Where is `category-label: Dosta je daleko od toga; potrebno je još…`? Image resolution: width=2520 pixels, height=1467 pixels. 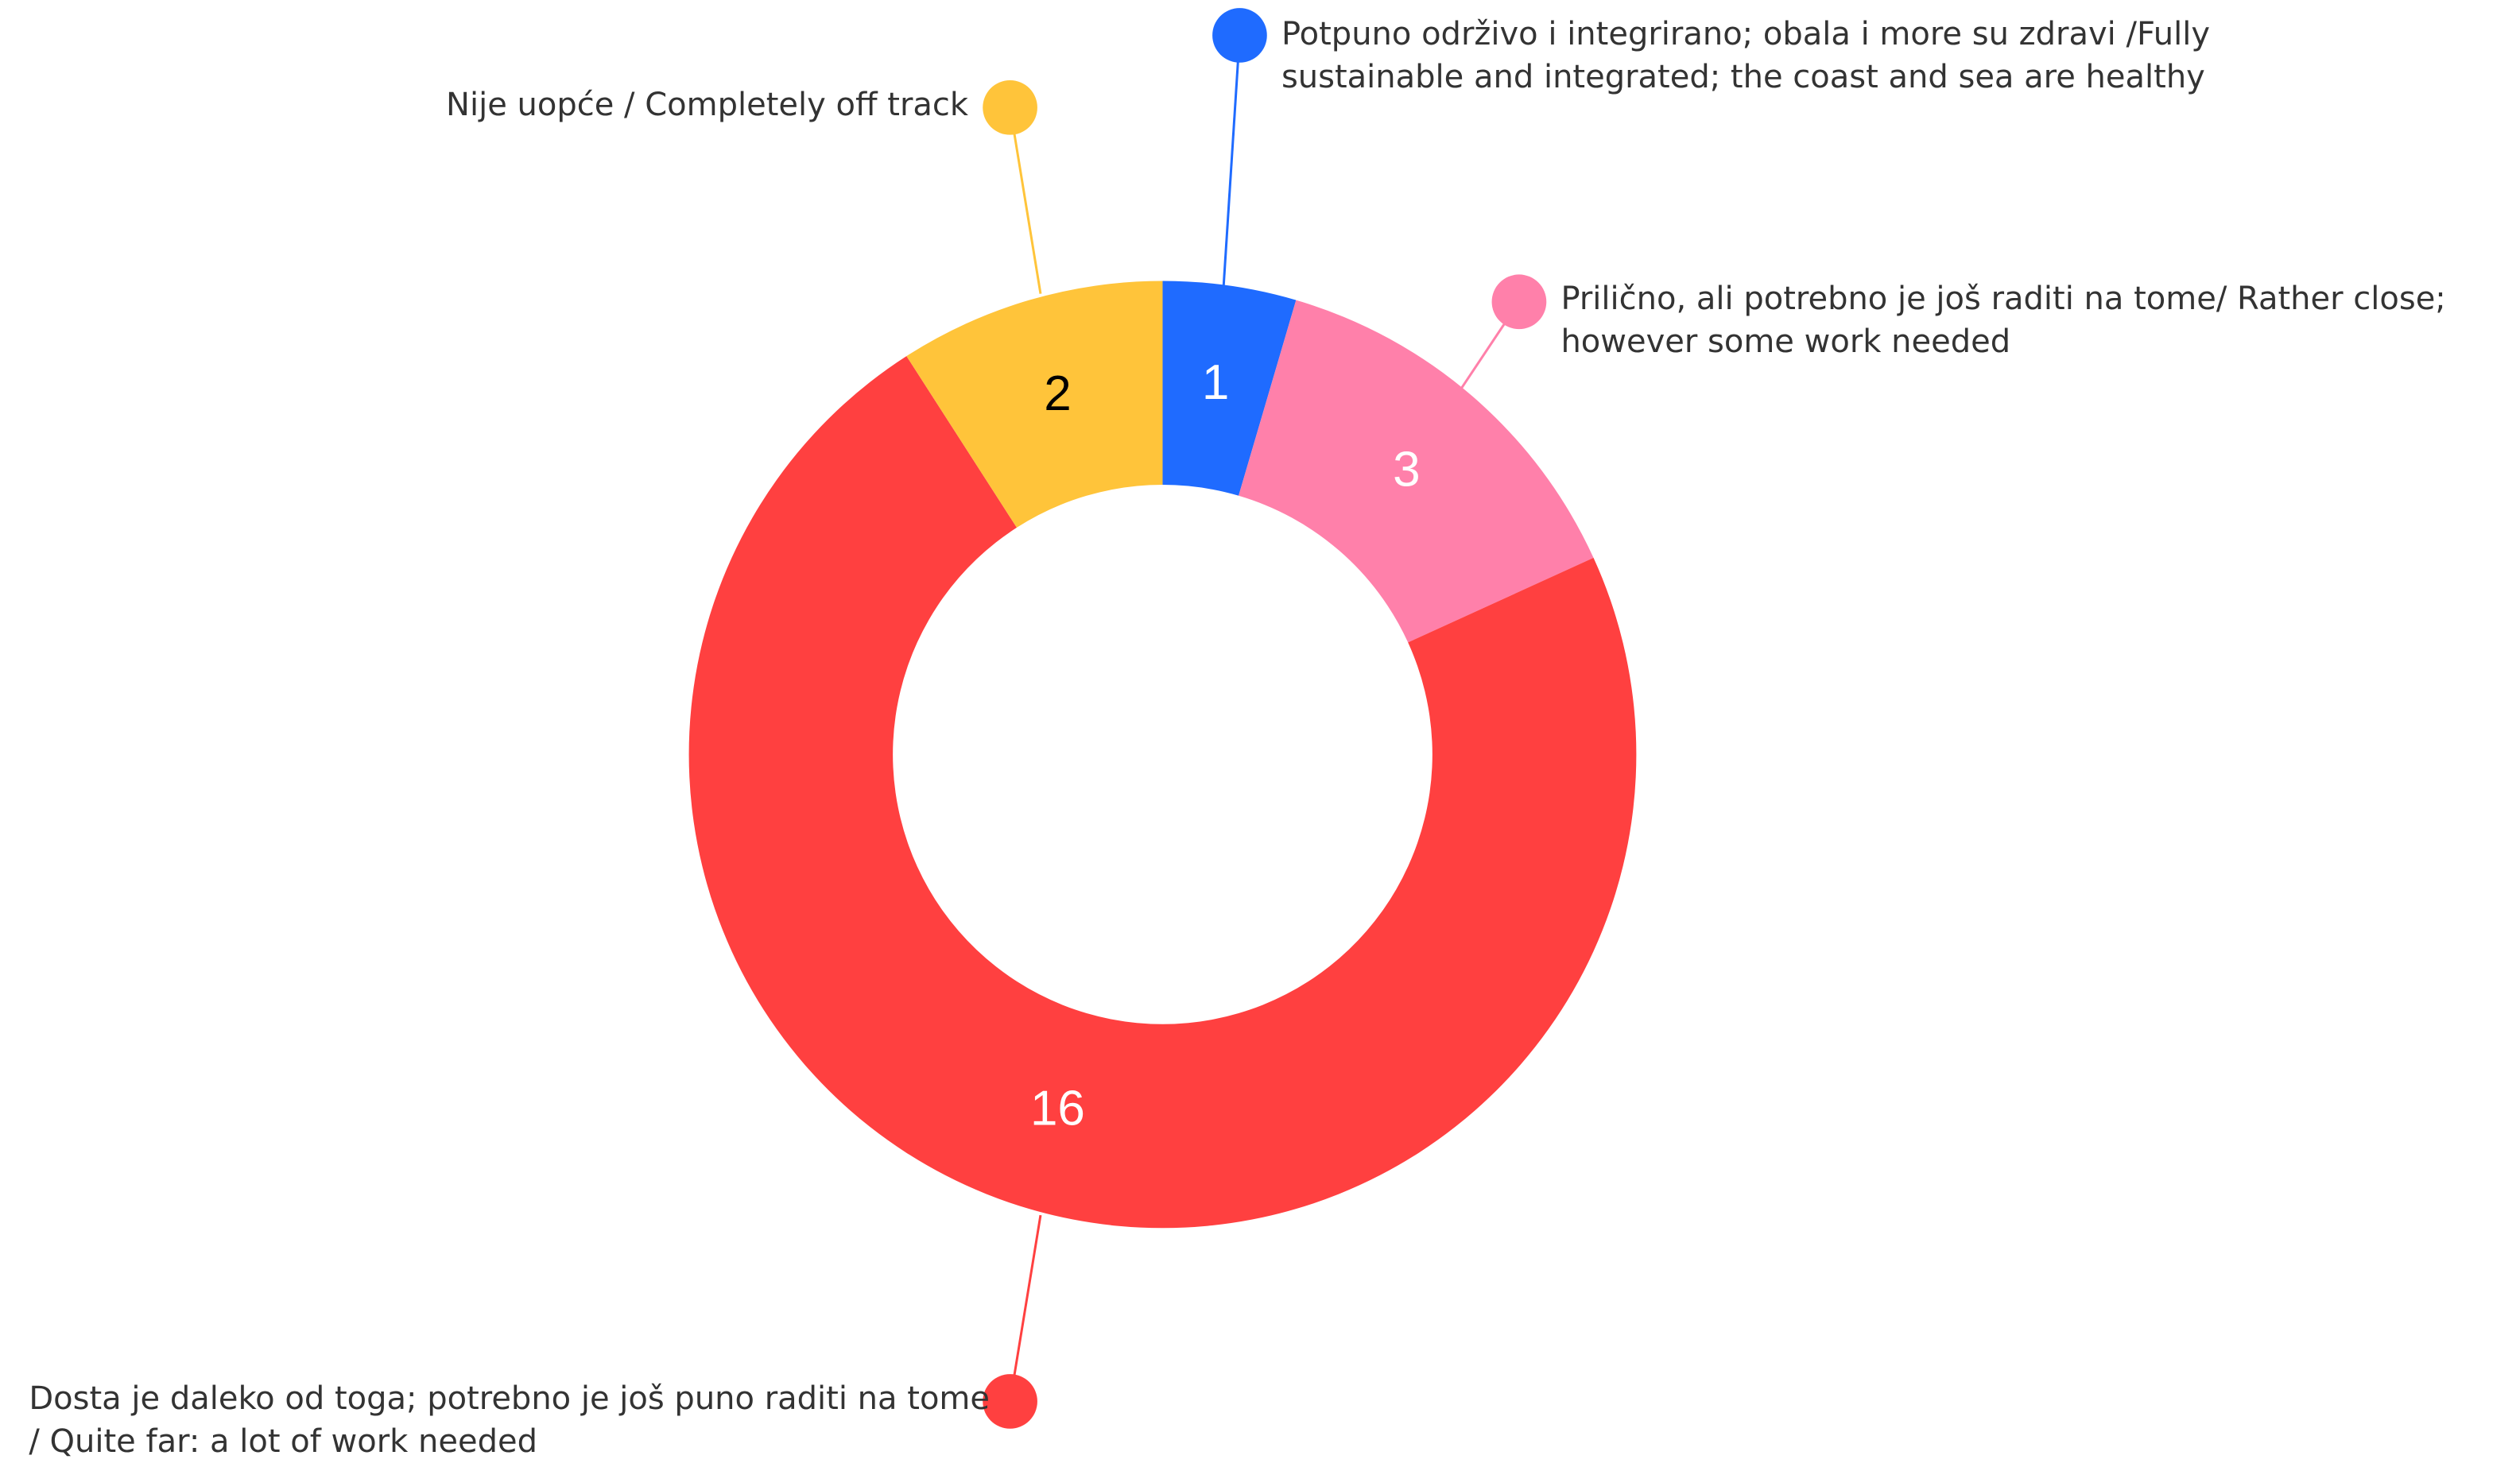
category-label: Dosta je daleko od toga; potrebno je još… is located at coordinates (509, 1420).